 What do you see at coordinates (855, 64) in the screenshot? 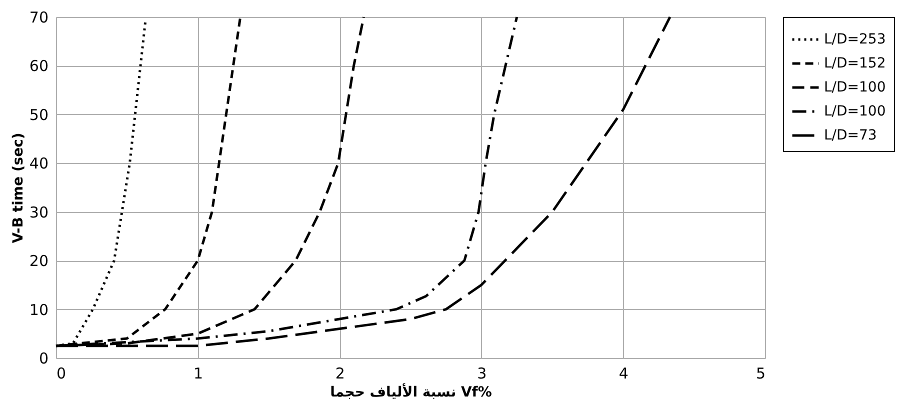
I see `legend-label: L/D=152` at bounding box center [855, 64].